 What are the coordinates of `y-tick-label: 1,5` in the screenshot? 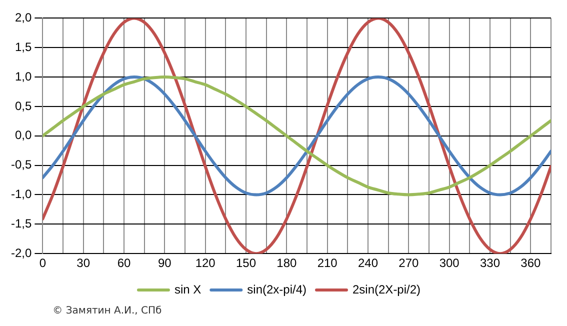 It's located at (23, 47).